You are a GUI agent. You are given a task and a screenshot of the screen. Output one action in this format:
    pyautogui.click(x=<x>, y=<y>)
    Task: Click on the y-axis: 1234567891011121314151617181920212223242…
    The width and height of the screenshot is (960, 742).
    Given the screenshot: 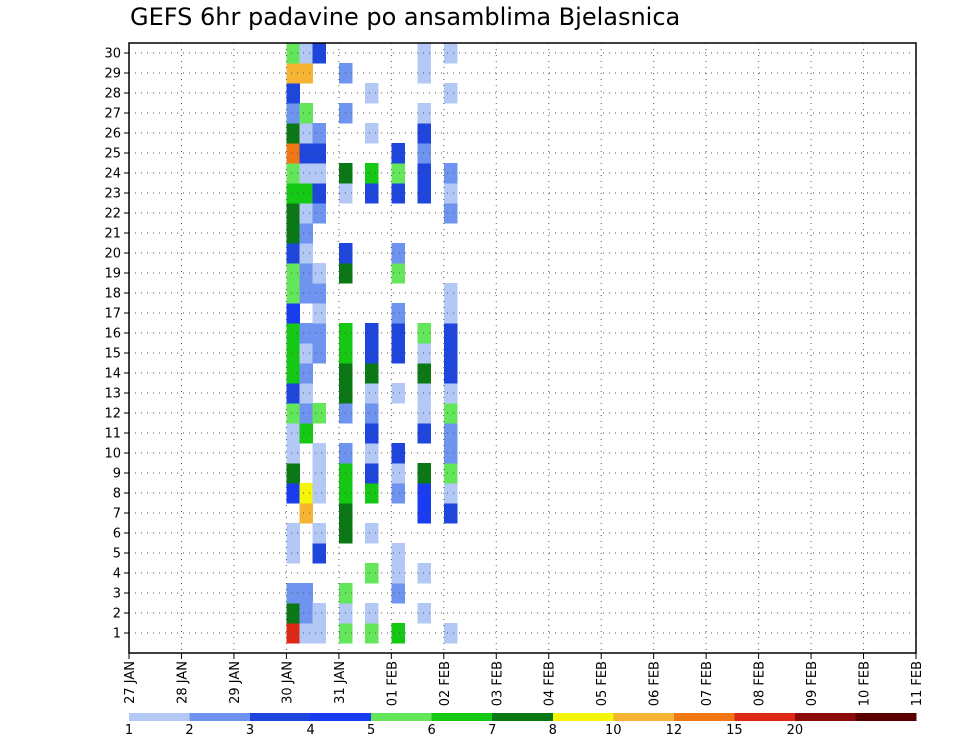 What is the action you would take?
    pyautogui.click(x=116, y=344)
    